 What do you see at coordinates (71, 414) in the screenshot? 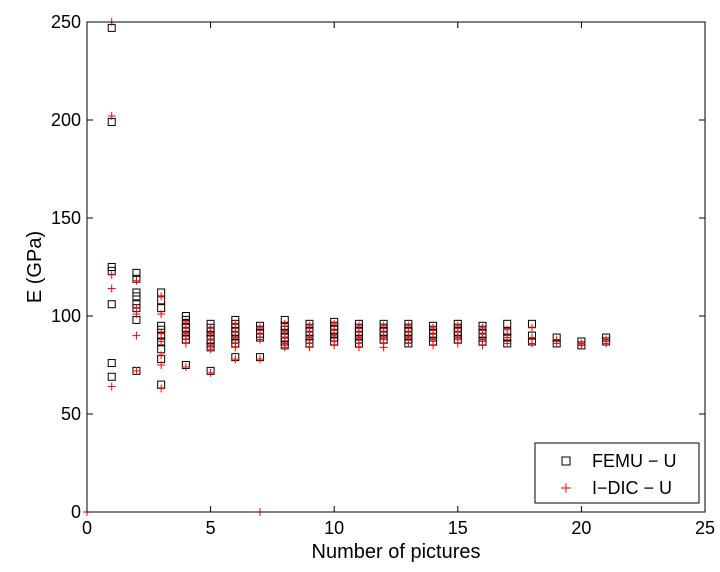
I see `y-tick-label: 50` at bounding box center [71, 414].